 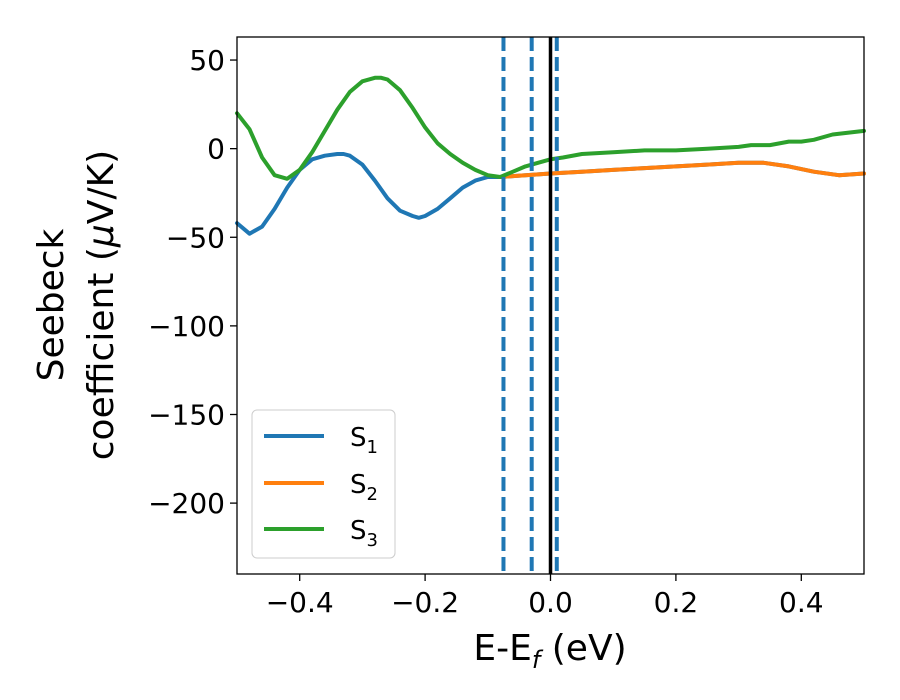 What do you see at coordinates (216, 149) in the screenshot?
I see `y-tick-label: 0` at bounding box center [216, 149].